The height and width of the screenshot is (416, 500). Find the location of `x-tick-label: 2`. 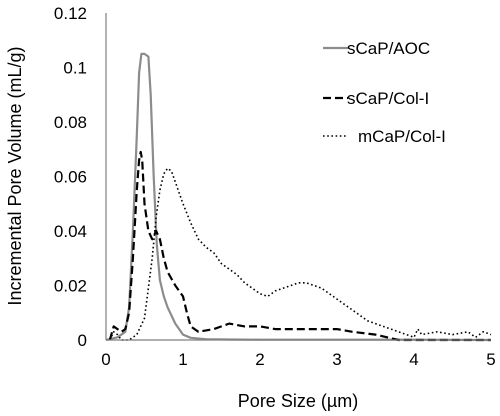

x-tick-label: 2 is located at coordinates (259, 359).